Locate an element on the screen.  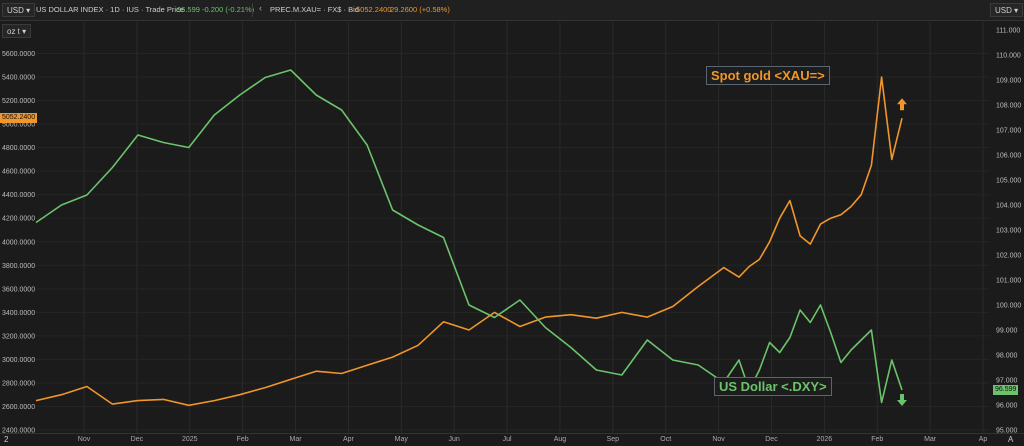
left-tick-label: 5000.0000 is located at coordinates (18, 125).